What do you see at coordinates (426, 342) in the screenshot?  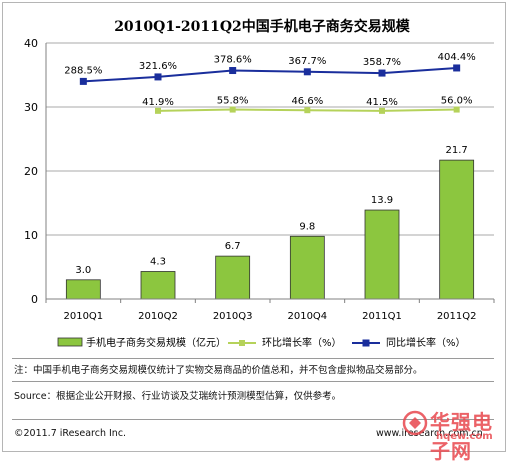 I see `legend-yoy-label: 同比增长率（%）` at bounding box center [426, 342].